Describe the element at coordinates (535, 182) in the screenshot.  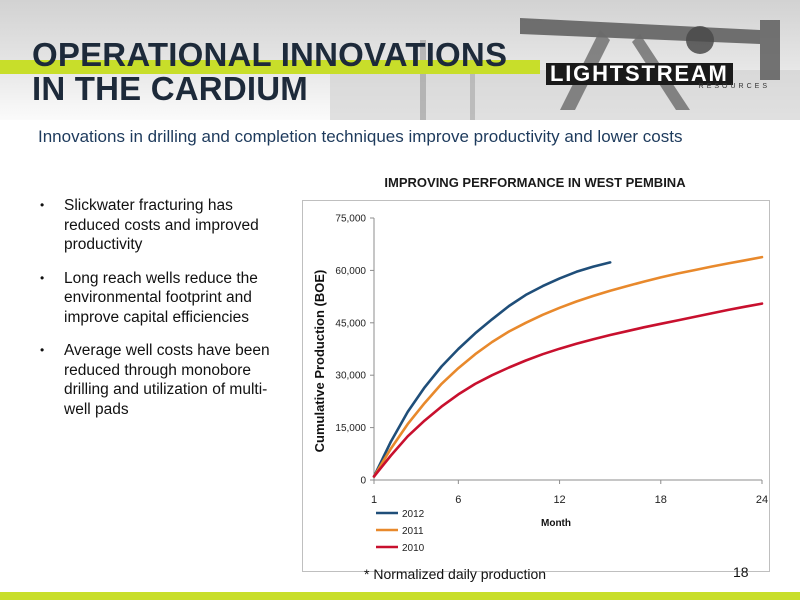
I see `chart-title: IMPROVING PERFORMANCE IN WEST PEMBINA` at that location.